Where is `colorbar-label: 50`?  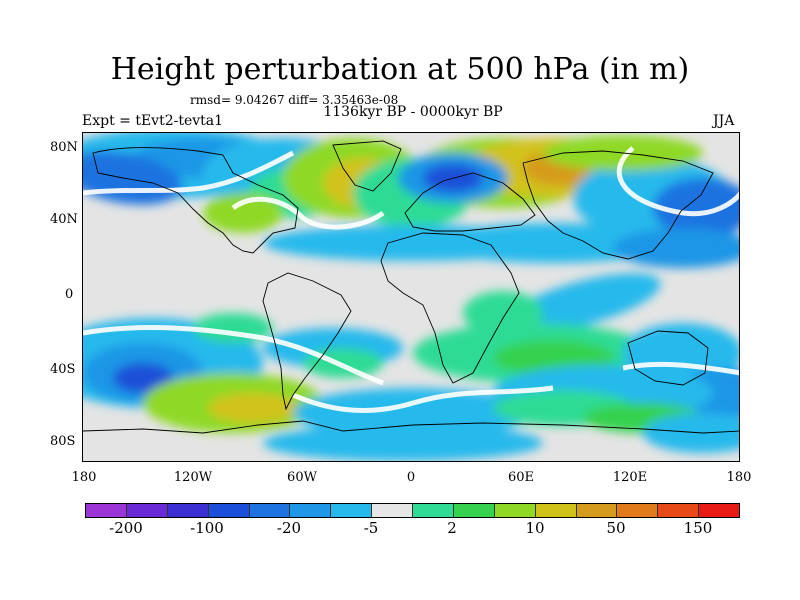 colorbar-label: 50 is located at coordinates (616, 528).